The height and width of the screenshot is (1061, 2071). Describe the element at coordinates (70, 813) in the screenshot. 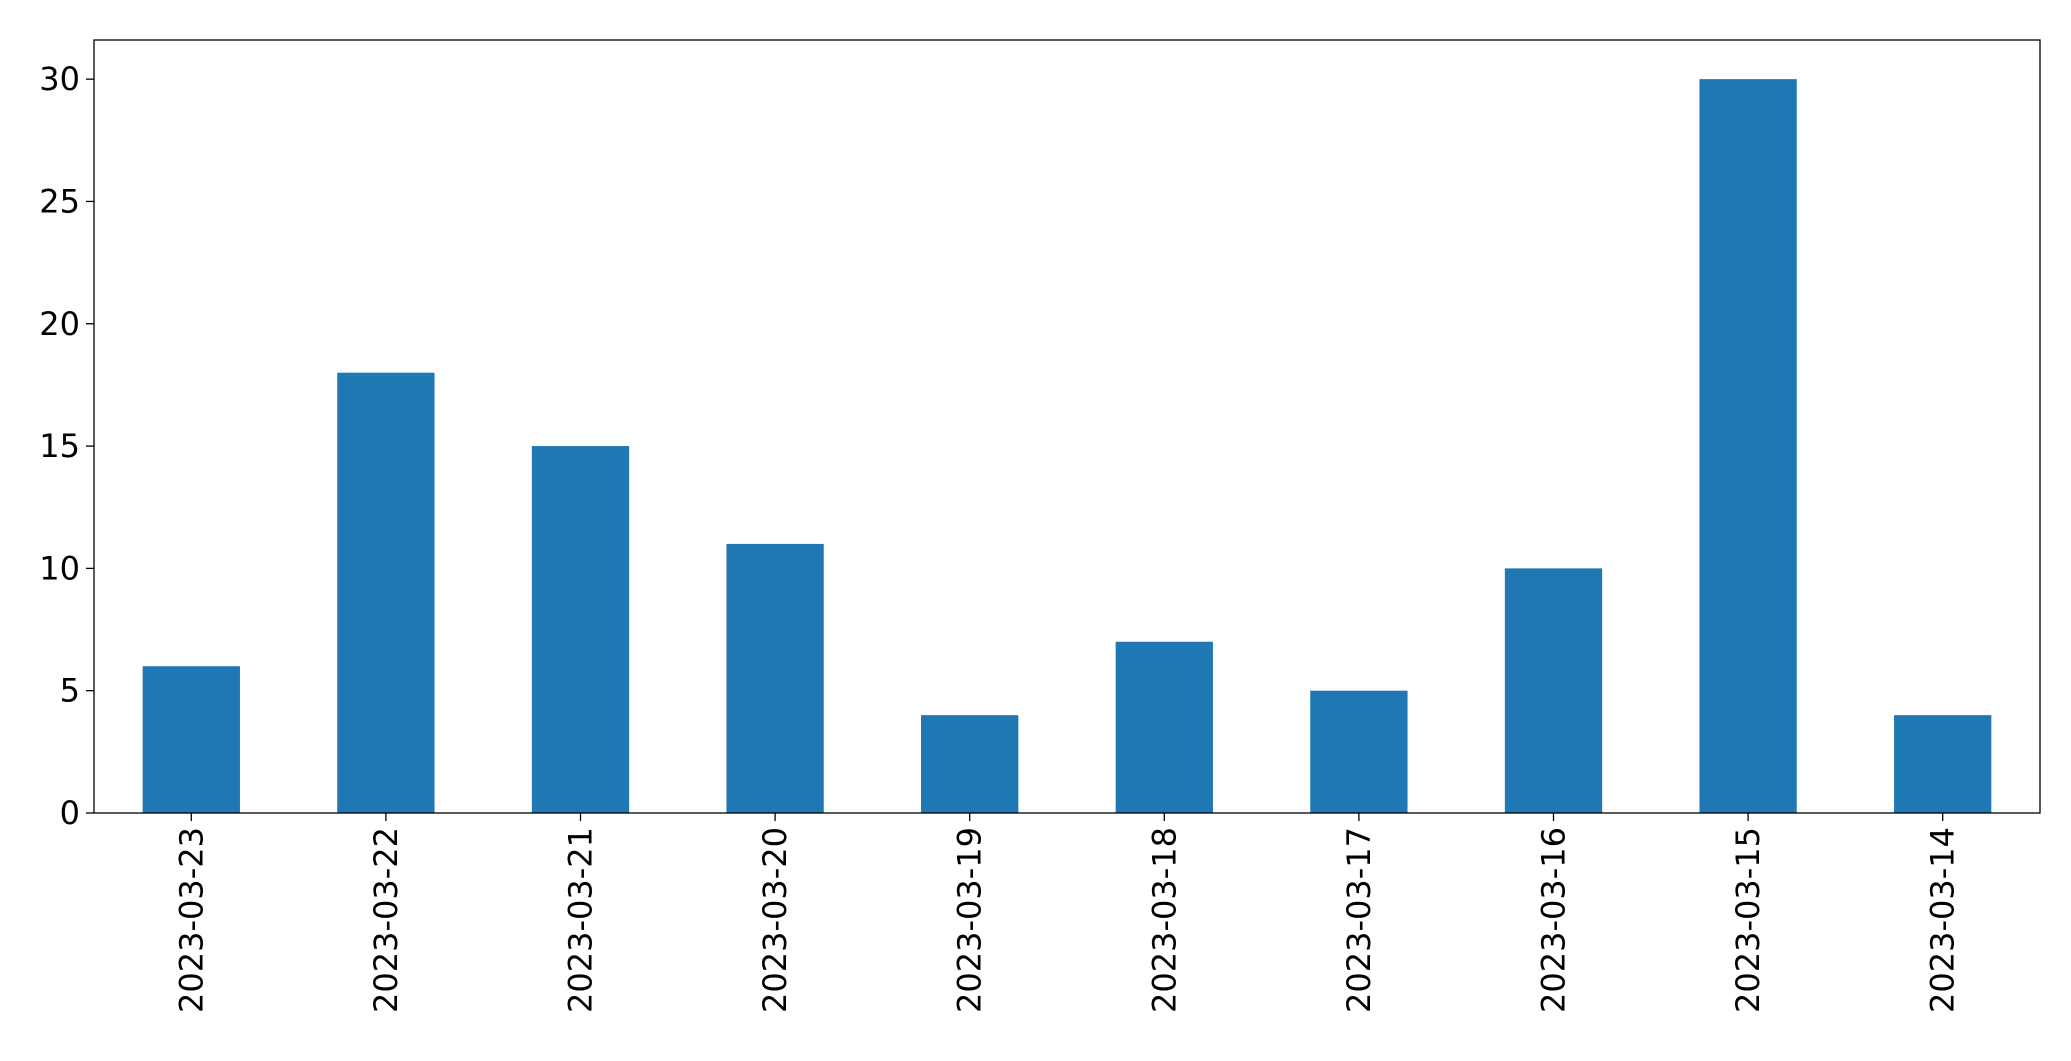

I see `y-tick-label: 0` at that location.